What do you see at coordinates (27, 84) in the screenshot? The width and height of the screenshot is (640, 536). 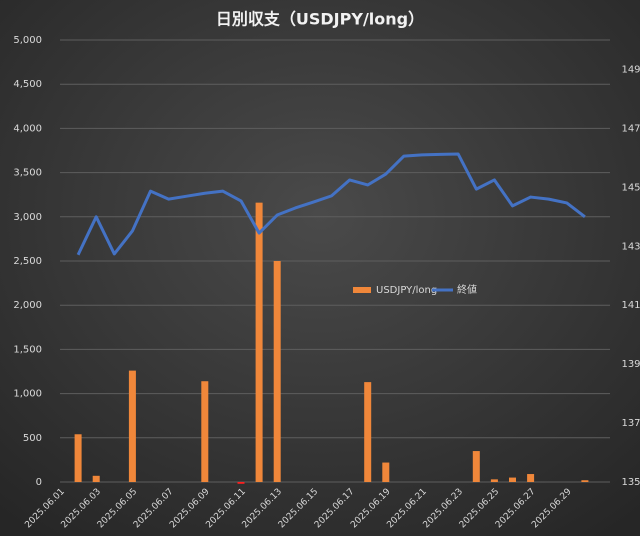 I see `y-tick-label: 4,500` at bounding box center [27, 84].